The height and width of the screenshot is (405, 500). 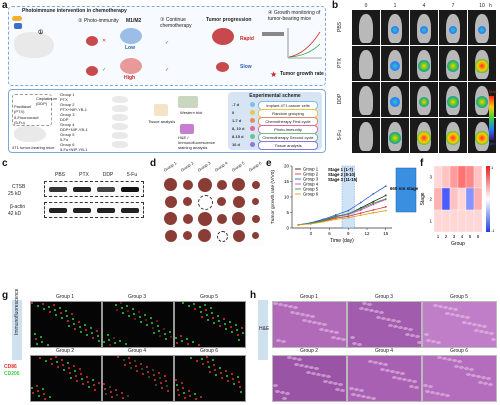 What do you see at coordinates (386, 233) in the screenshot?
I see `x-tick-label: 15` at bounding box center [386, 233].